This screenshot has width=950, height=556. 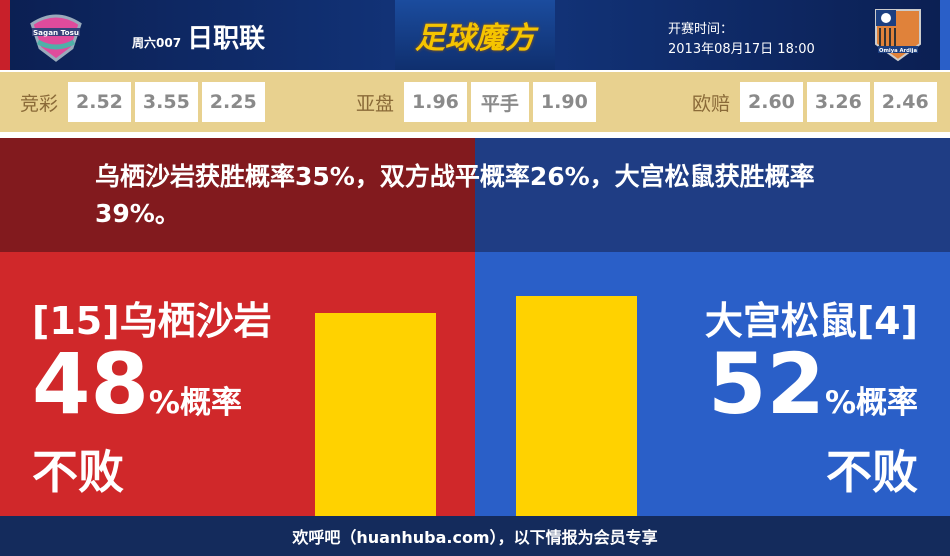 What do you see at coordinates (375, 414) in the screenshot?
I see `home-probability-bar` at bounding box center [375, 414].